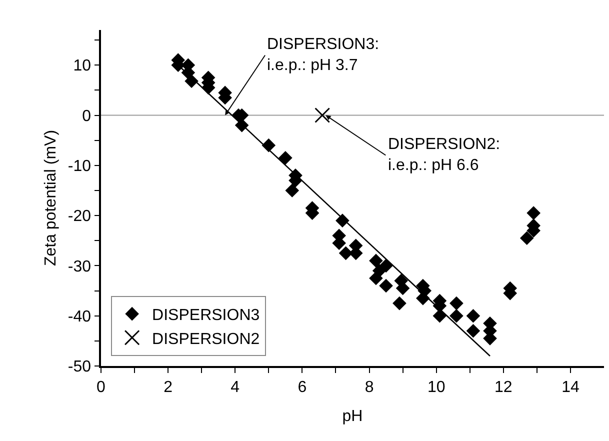  What do you see at coordinates (80, 317) in the screenshot?
I see `y-tick-label: -40` at bounding box center [80, 317].